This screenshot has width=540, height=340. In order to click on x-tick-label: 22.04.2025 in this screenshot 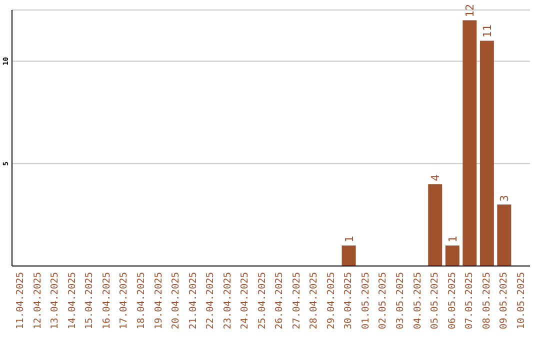, I will do `click(210, 301)`.